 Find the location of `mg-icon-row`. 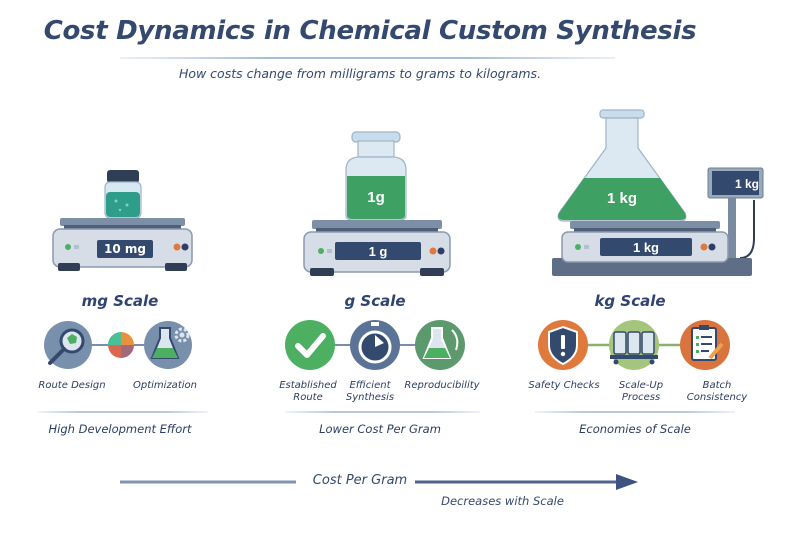

mg-icon-row is located at coordinates (118, 345).